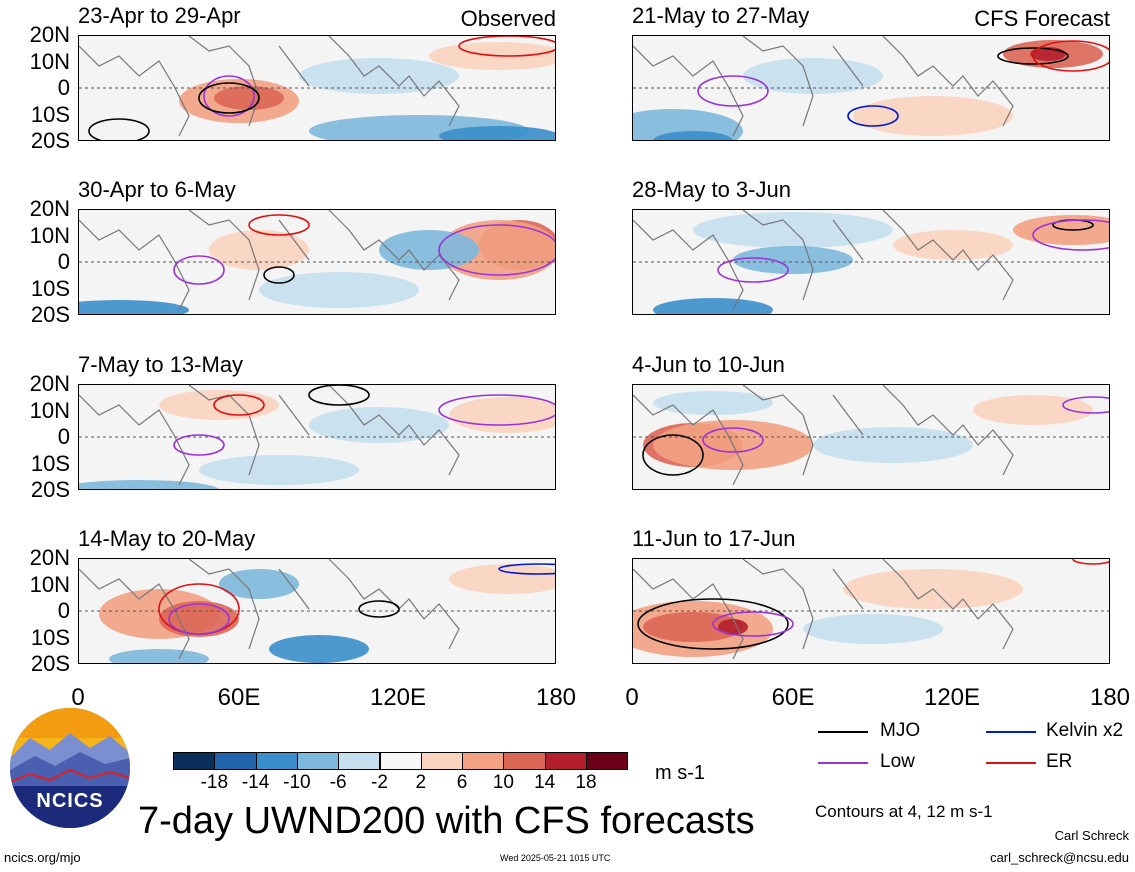  I want to click on timestamp: Wed 2025-05-21 1015 UTC, so click(555, 858).